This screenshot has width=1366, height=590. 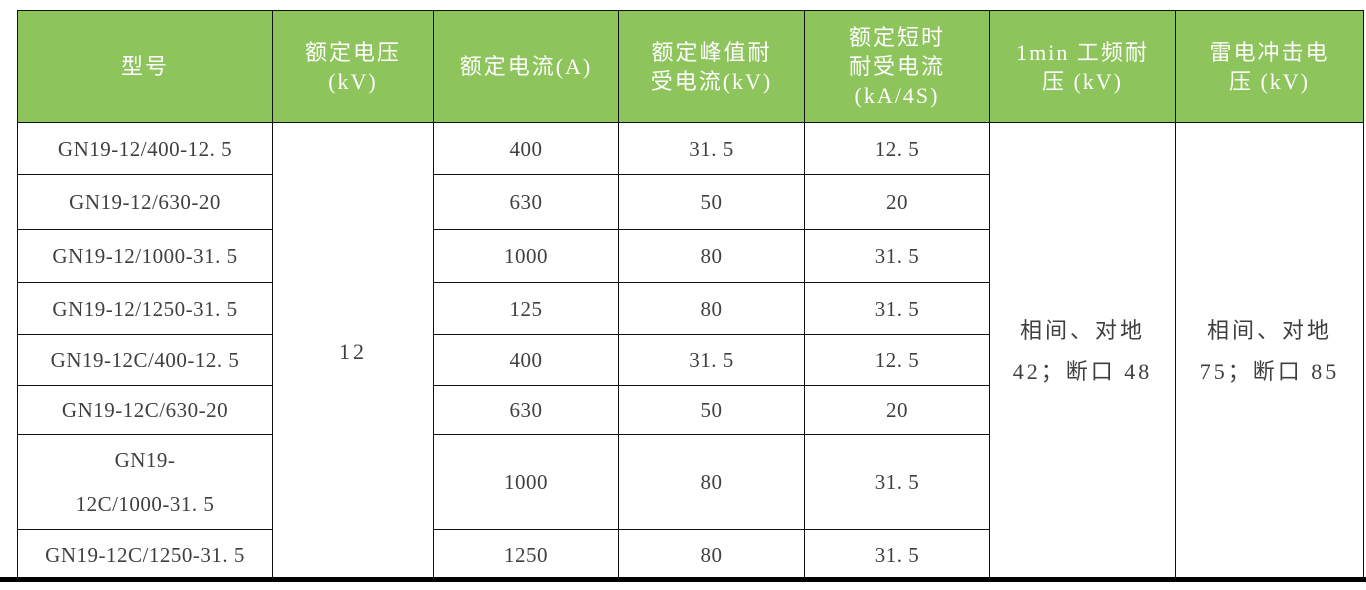 What do you see at coordinates (1082, 66) in the screenshot?
I see `header-power-freq-withstand: 1min 工频耐 压 (kV)` at bounding box center [1082, 66].